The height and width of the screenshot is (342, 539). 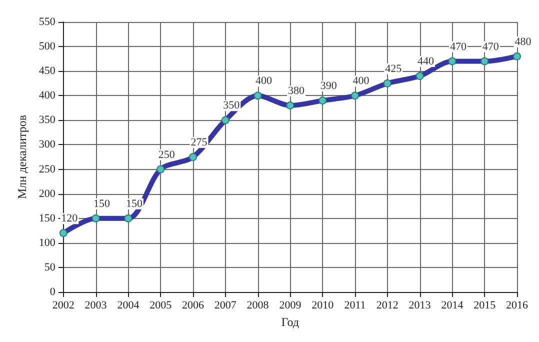 I want to click on data-label: 390, so click(x=329, y=86).